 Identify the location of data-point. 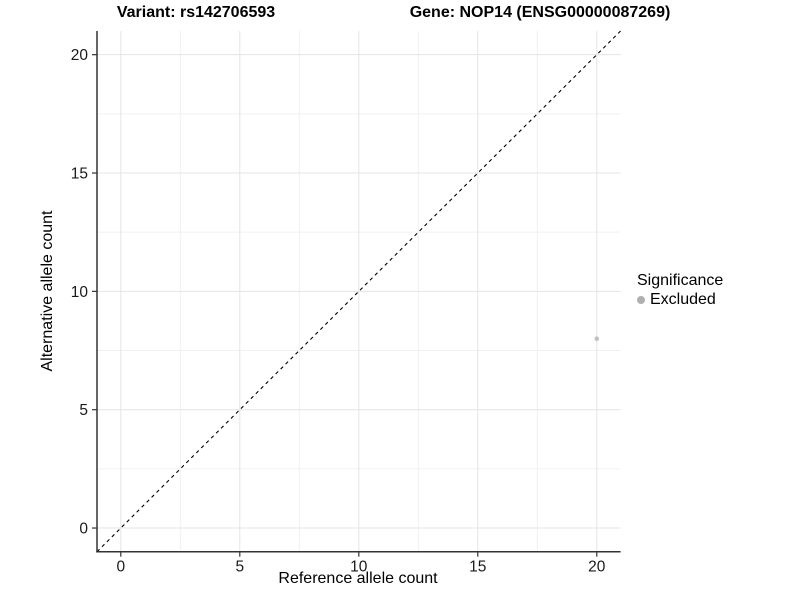
(597, 338).